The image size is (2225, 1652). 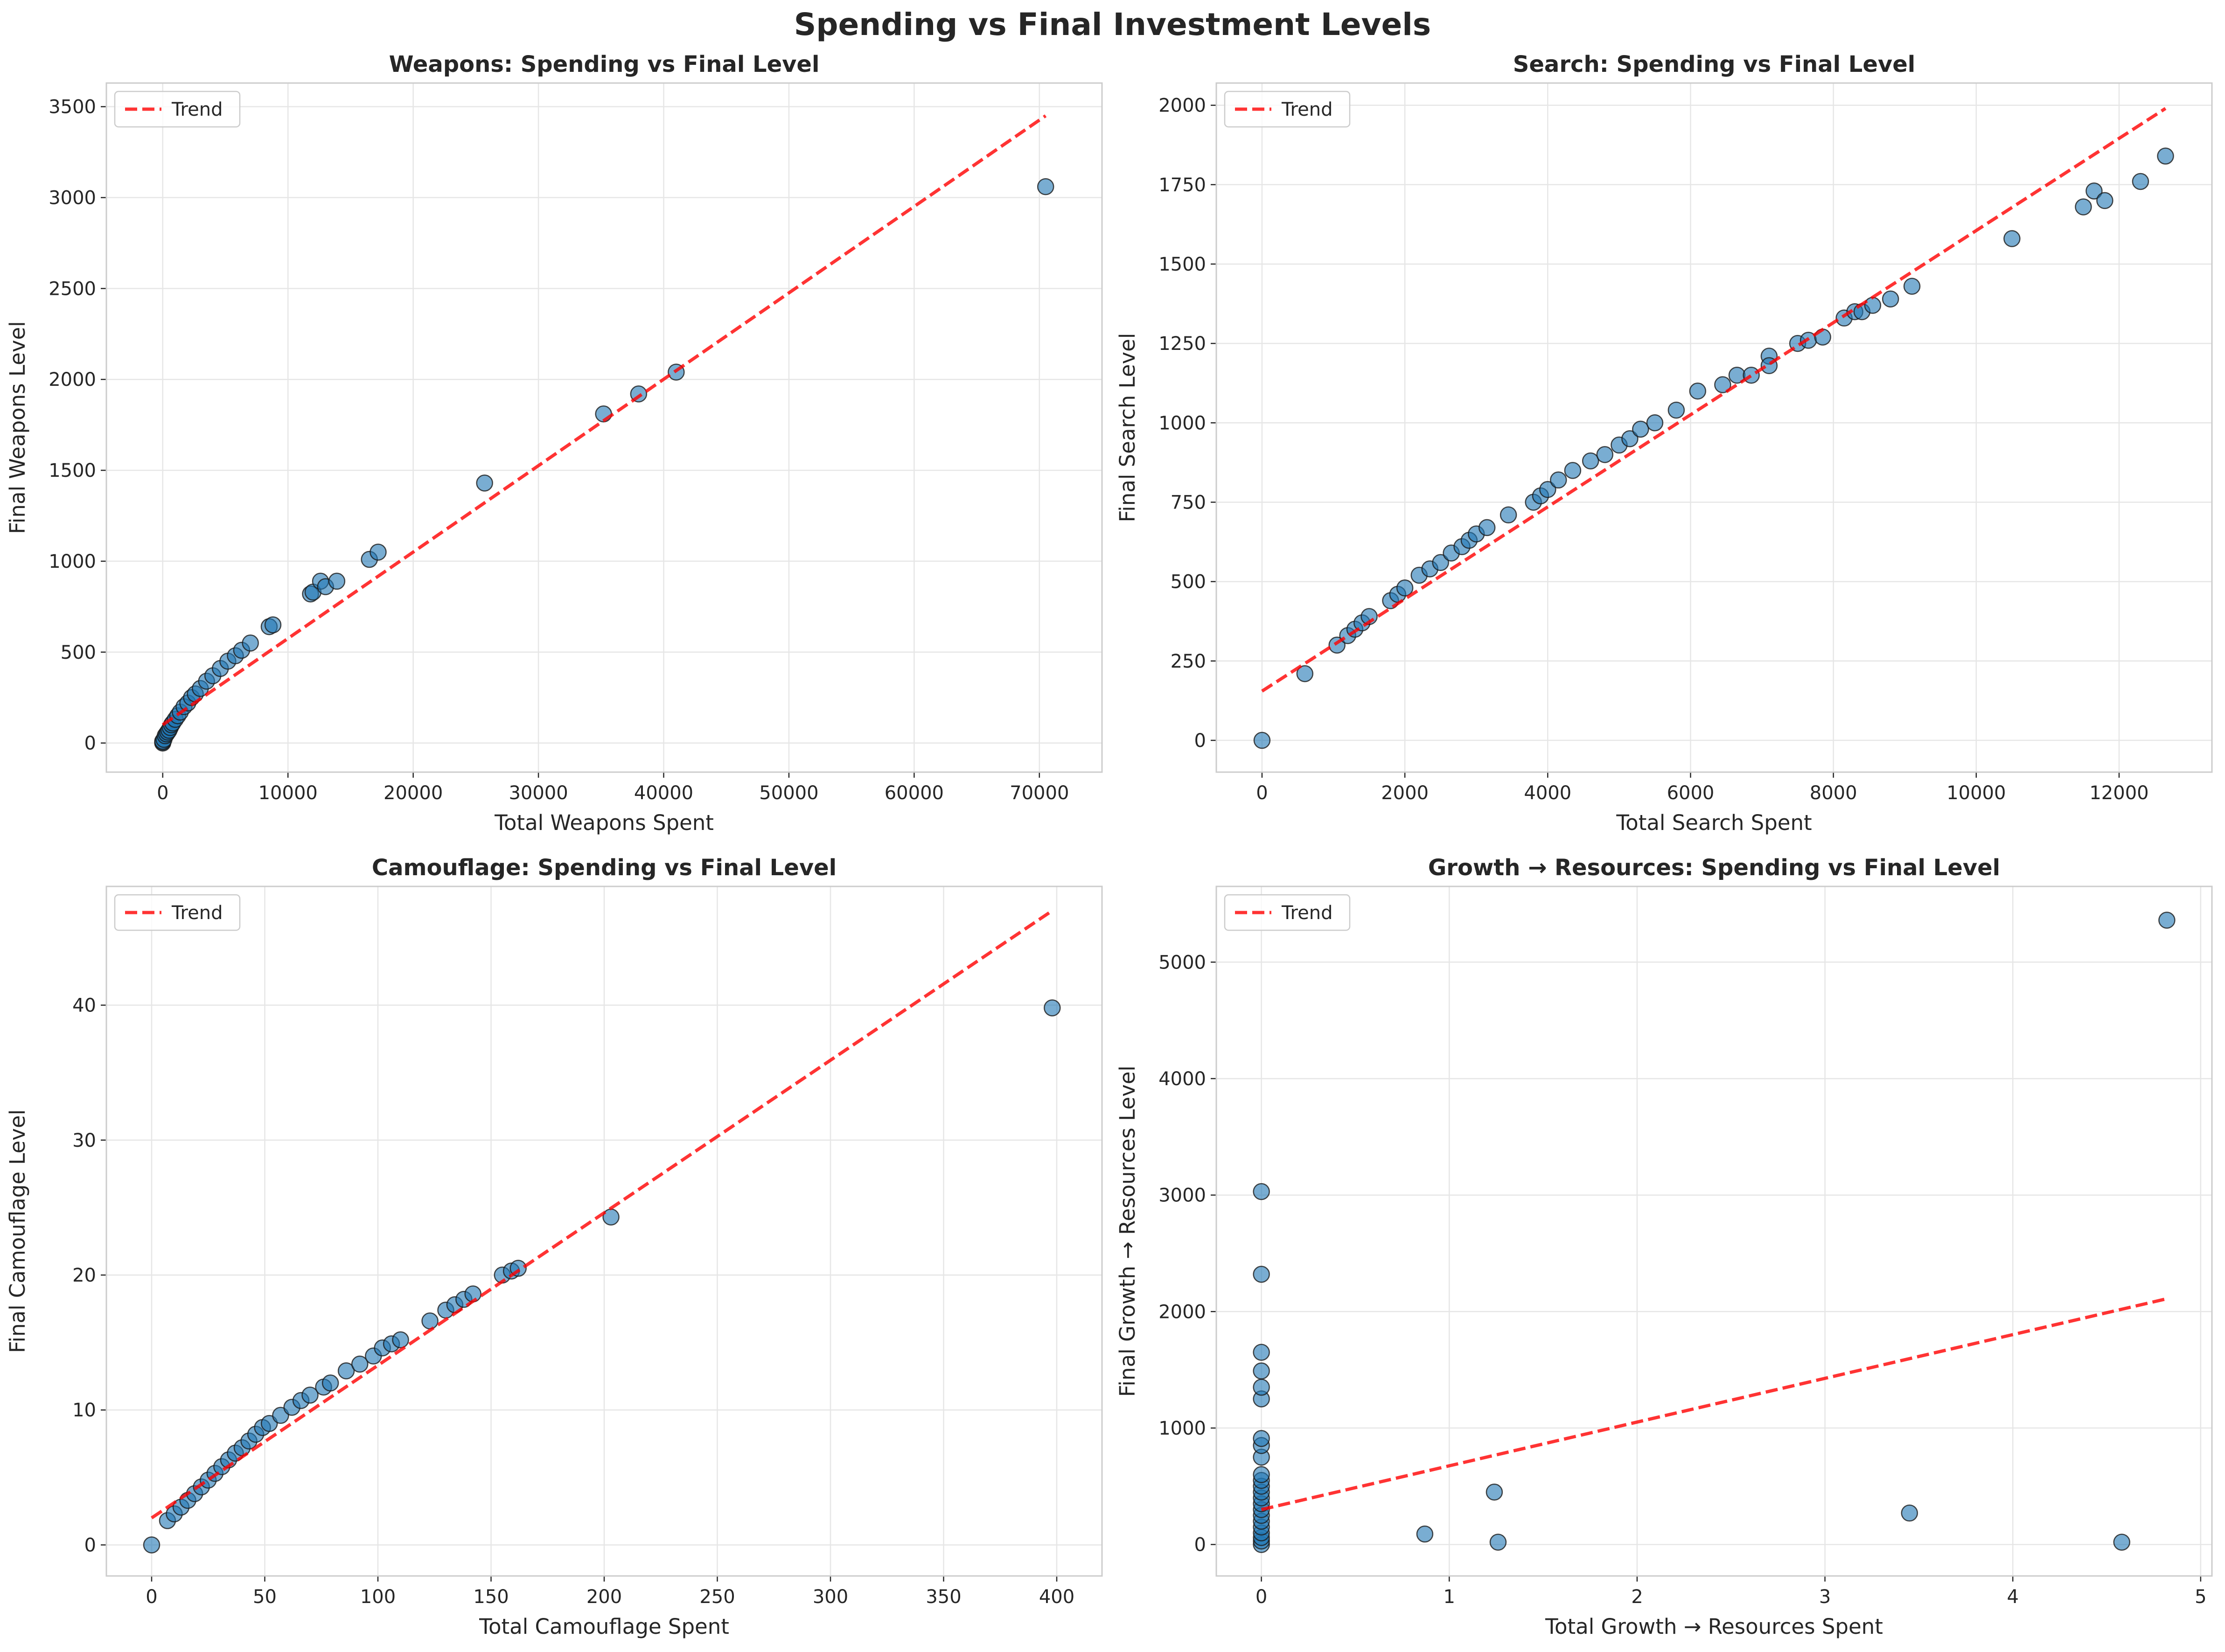 I want to click on x-tick-label: 4000, so click(x=1547, y=793).